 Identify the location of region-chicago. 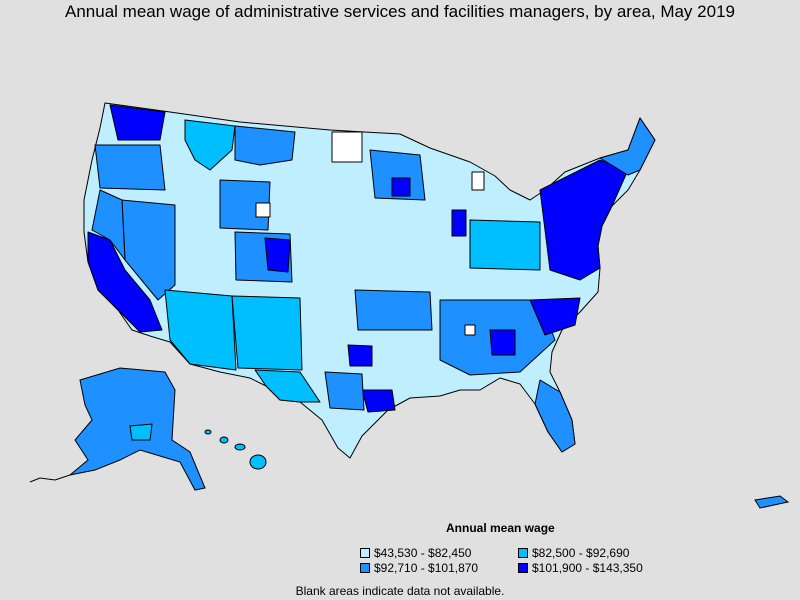
(459, 223).